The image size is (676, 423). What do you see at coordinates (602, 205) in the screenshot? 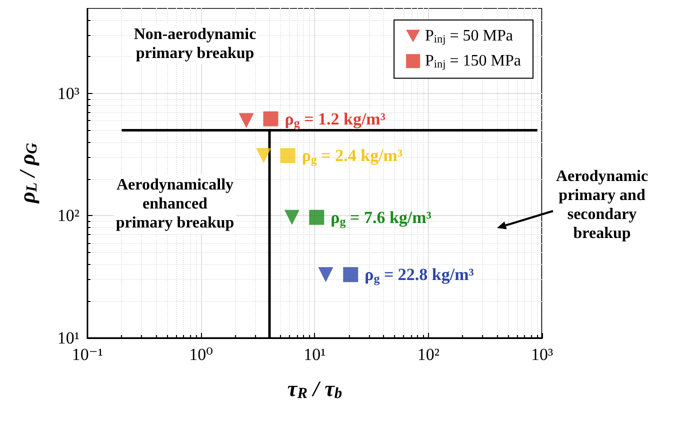
I see `text: Aerodynamic primary and secondary breakup` at bounding box center [602, 205].